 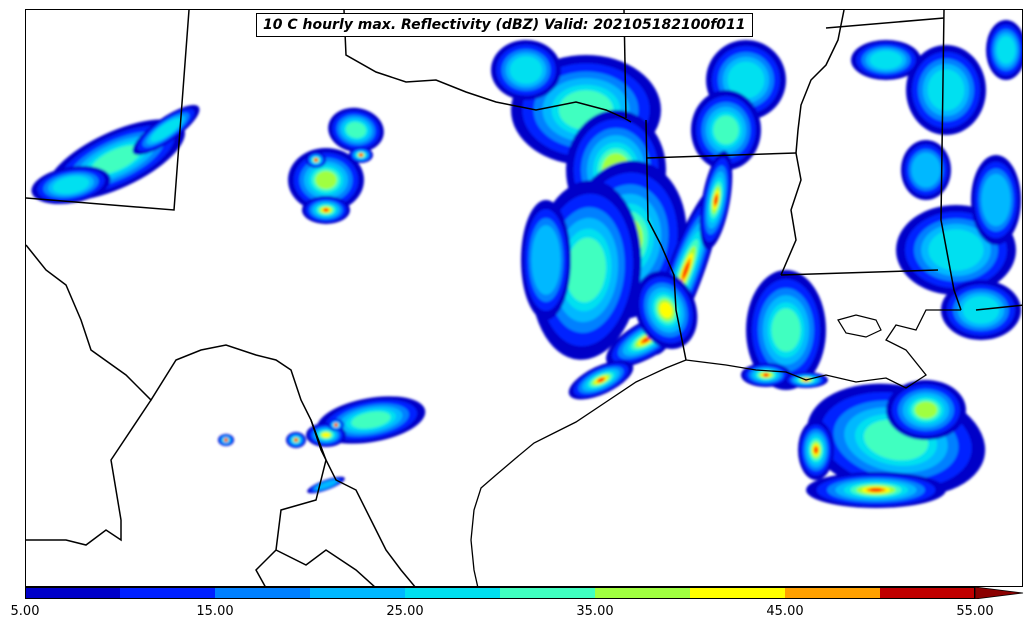 I want to click on lake-pontchartrain, so click(x=859, y=326).